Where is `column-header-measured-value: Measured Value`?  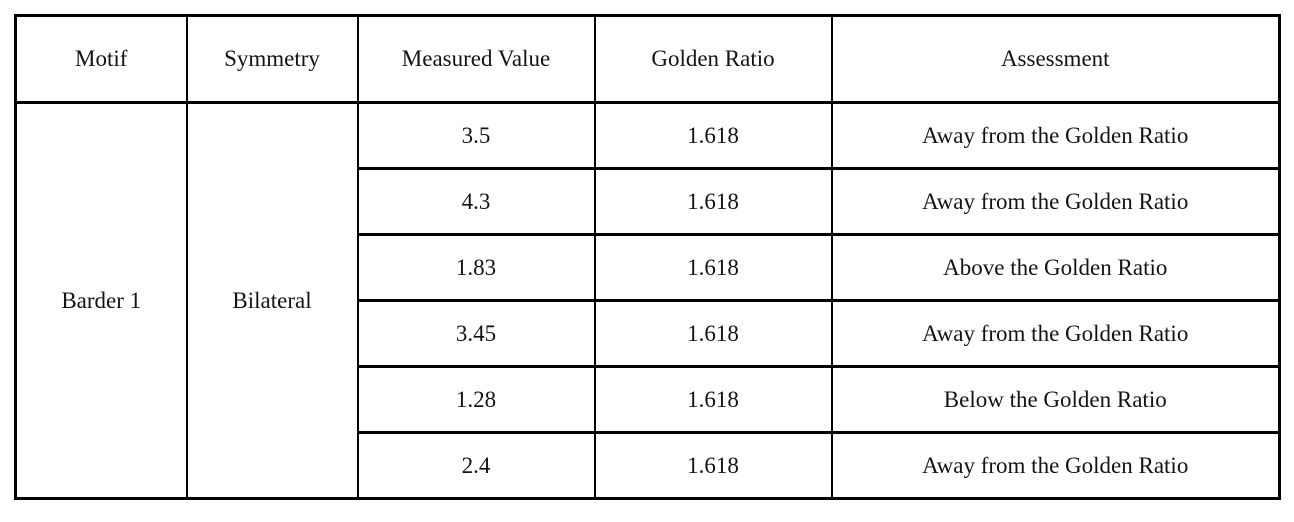 column-header-measured-value: Measured Value is located at coordinates (476, 59).